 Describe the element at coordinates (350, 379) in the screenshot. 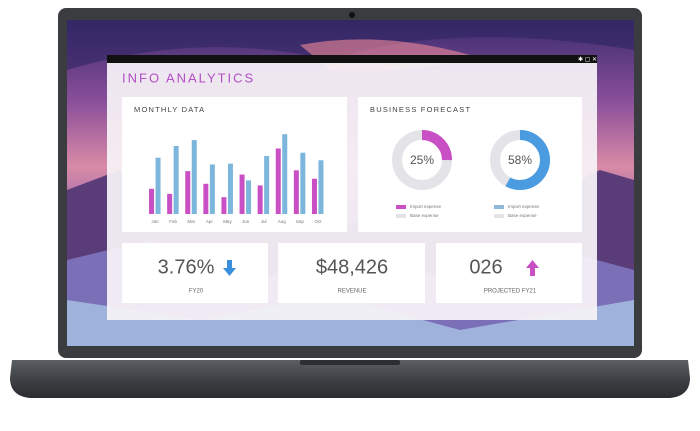

I see `laptop-base` at that location.